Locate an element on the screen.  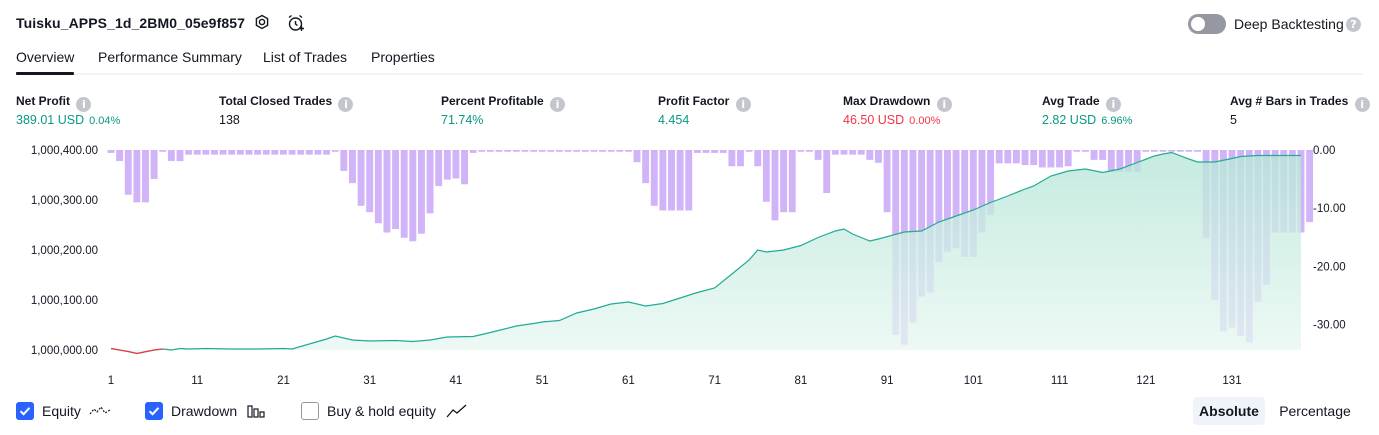
x-axis-tick-label: 121 is located at coordinates (1145, 381).